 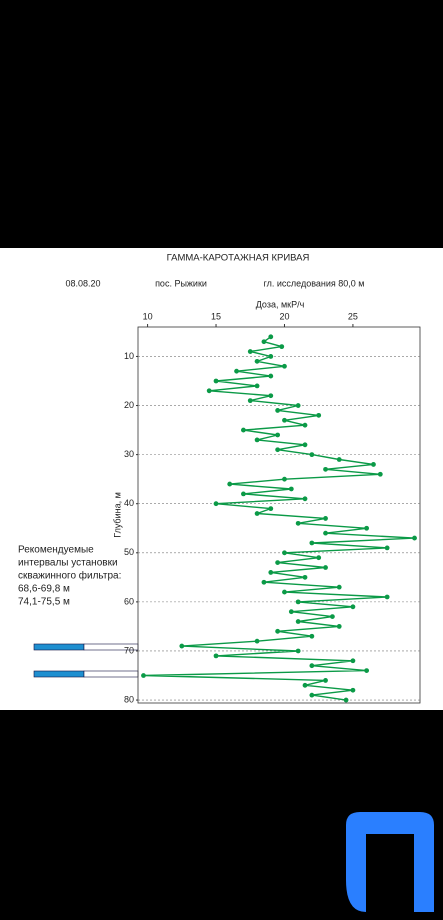 I want to click on y-tick-label: 20, so click(x=129, y=405).